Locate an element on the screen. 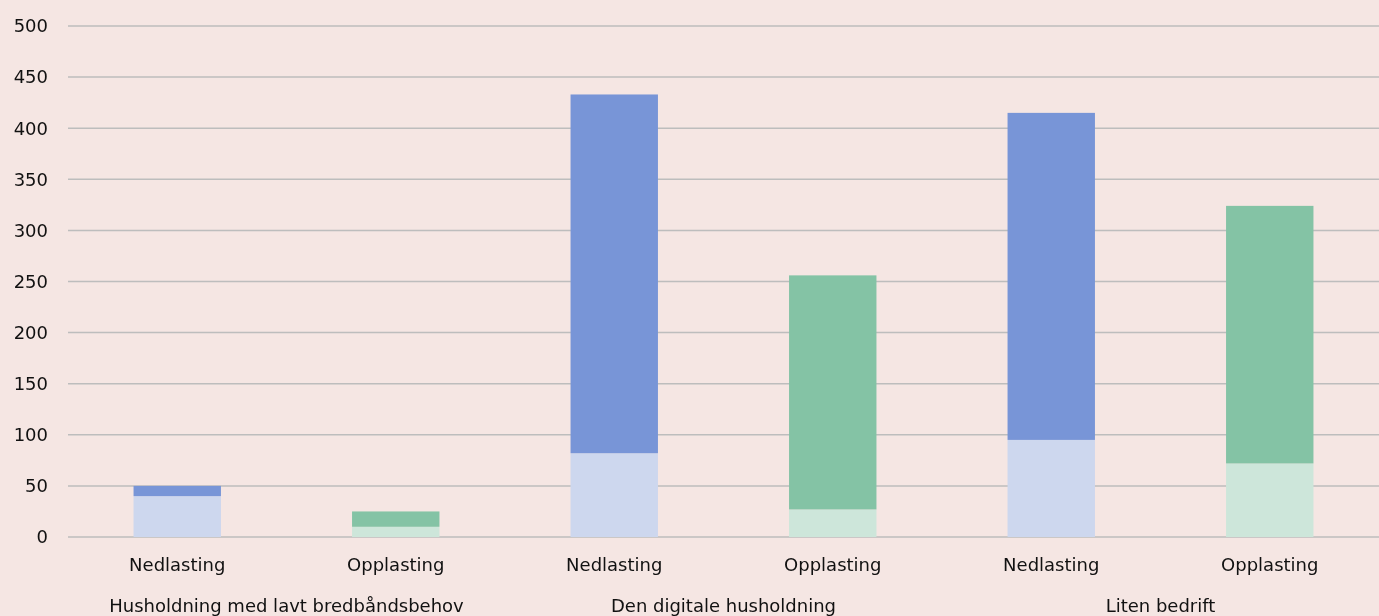 The height and width of the screenshot is (616, 1379). y-tick-label: 400 is located at coordinates (30, 128).